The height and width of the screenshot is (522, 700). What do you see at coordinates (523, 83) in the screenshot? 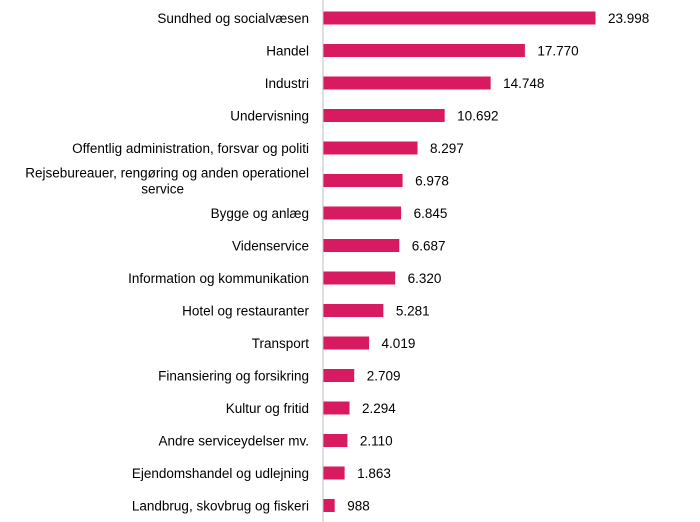
I see `value-label-2: 14.748` at bounding box center [523, 83].